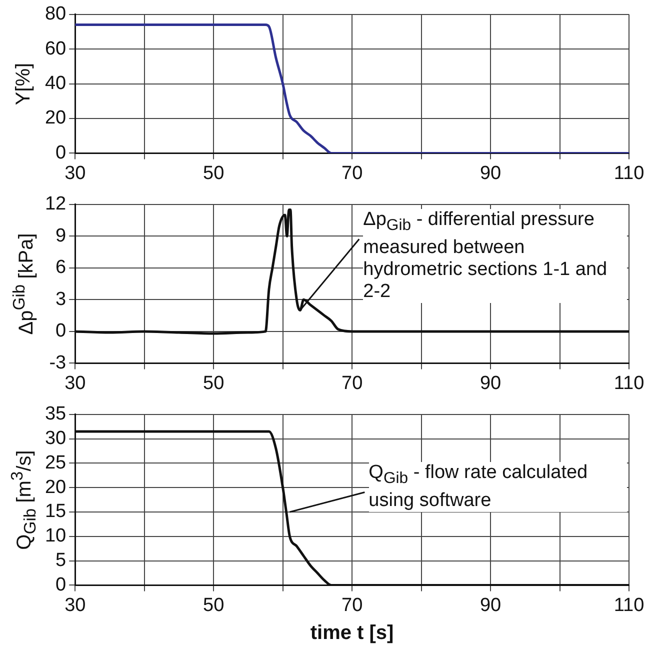 The width and height of the screenshot is (651, 654). What do you see at coordinates (55, 204) in the screenshot?
I see `y-tick-label: 12` at bounding box center [55, 204].